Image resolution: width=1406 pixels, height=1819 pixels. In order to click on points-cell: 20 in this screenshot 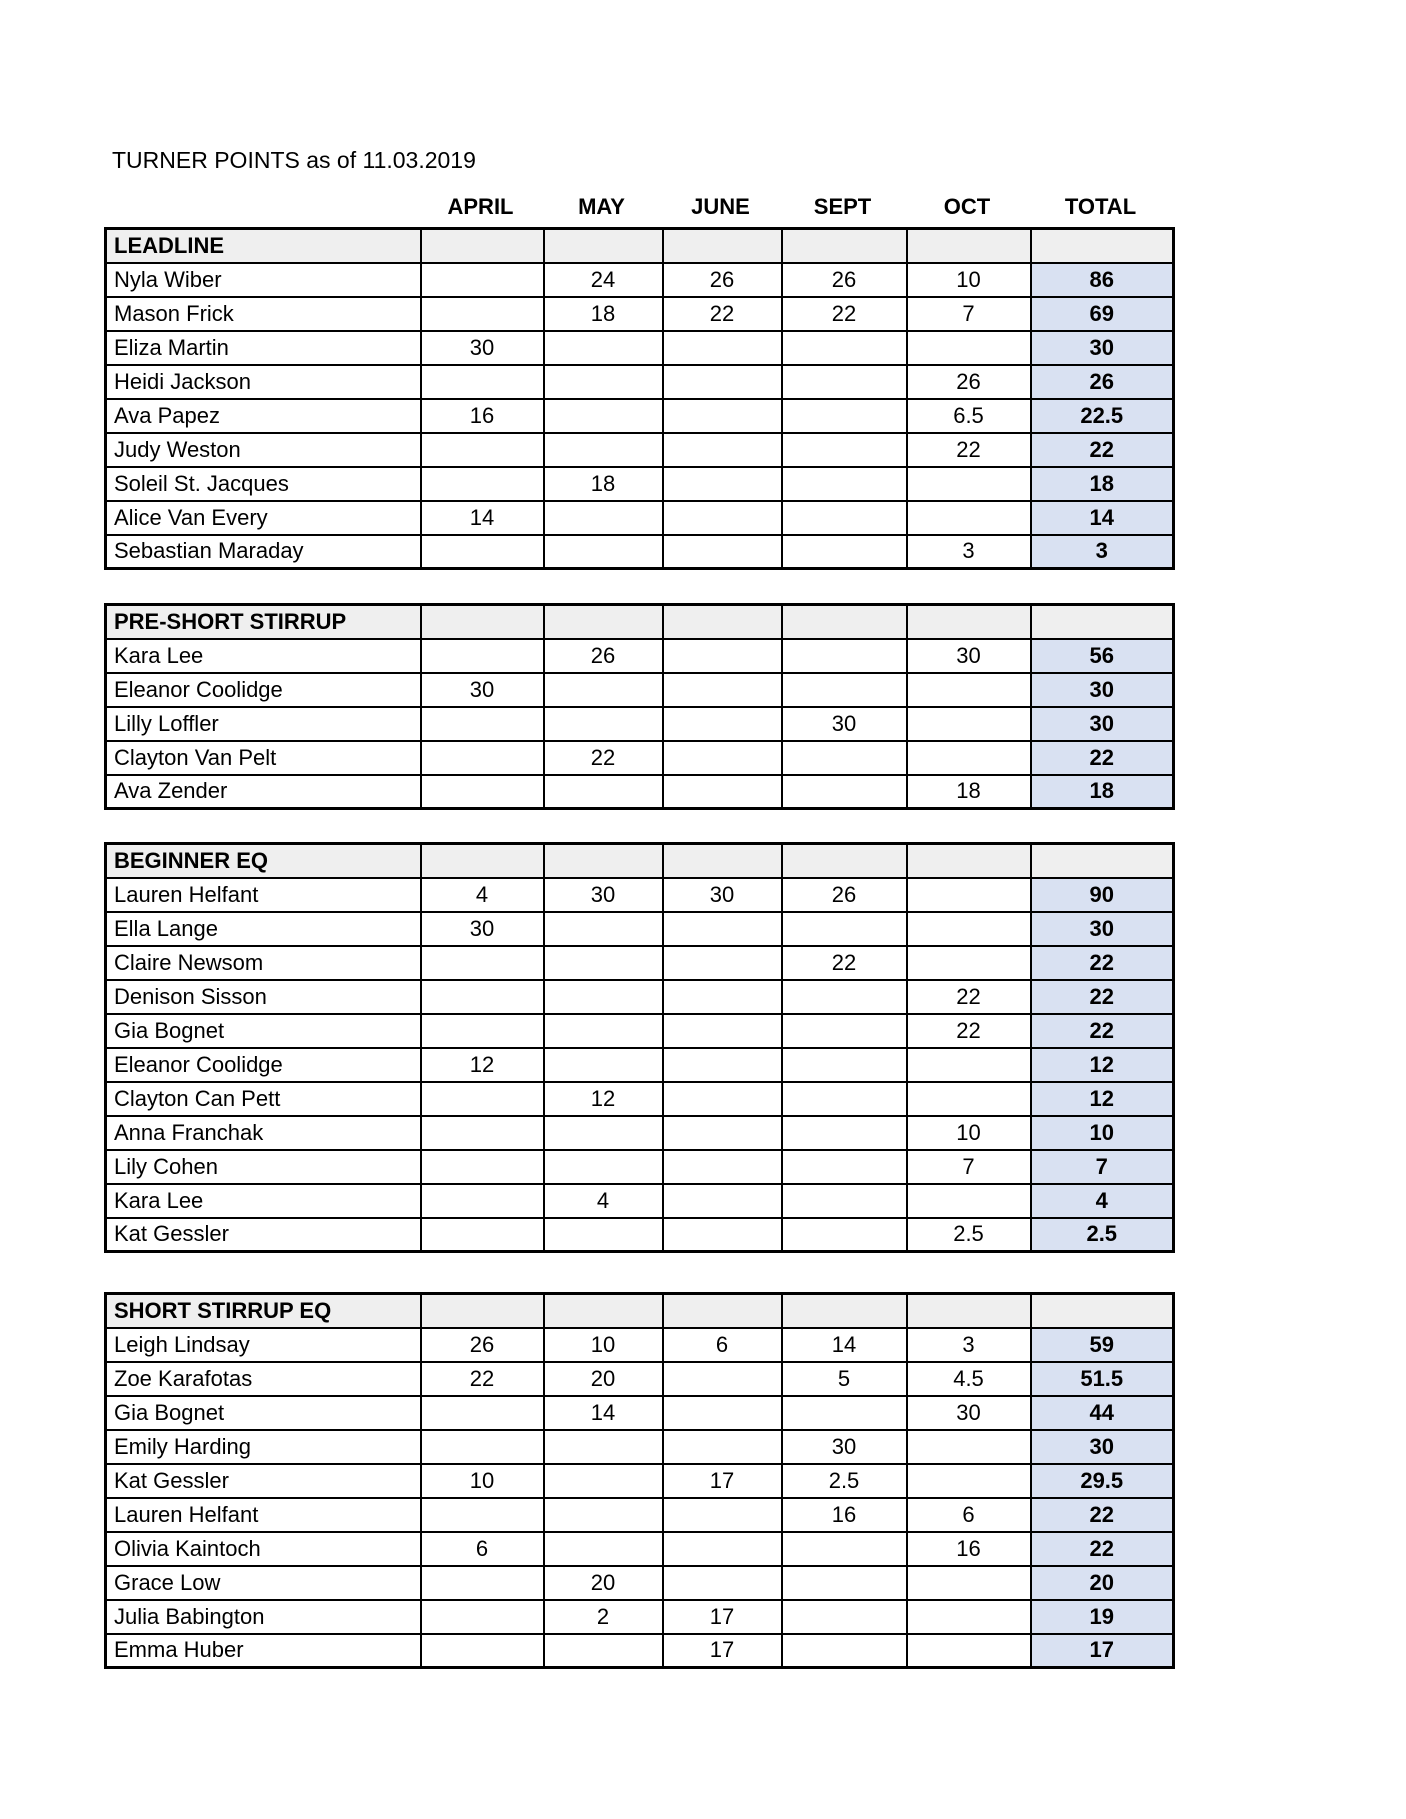, I will do `click(603, 1378)`.